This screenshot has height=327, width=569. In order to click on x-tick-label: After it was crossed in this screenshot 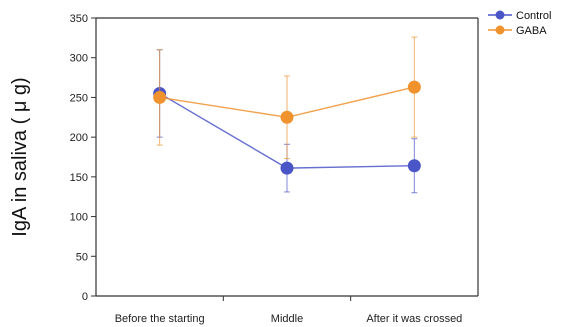, I will do `click(414, 319)`.